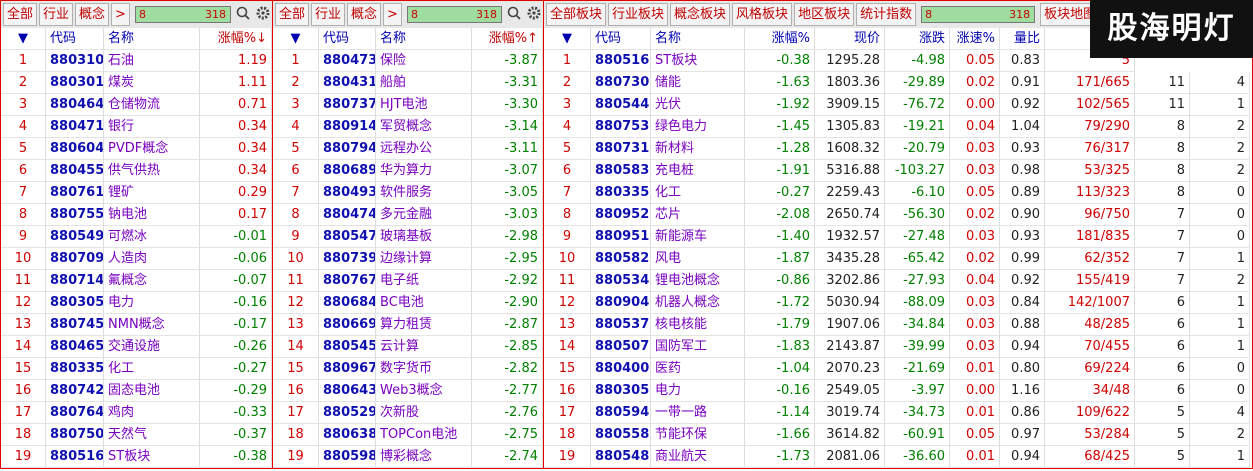 The image size is (1253, 471). What do you see at coordinates (1070, 14) in the screenshot?
I see `tab: 板块地图` at bounding box center [1070, 14].